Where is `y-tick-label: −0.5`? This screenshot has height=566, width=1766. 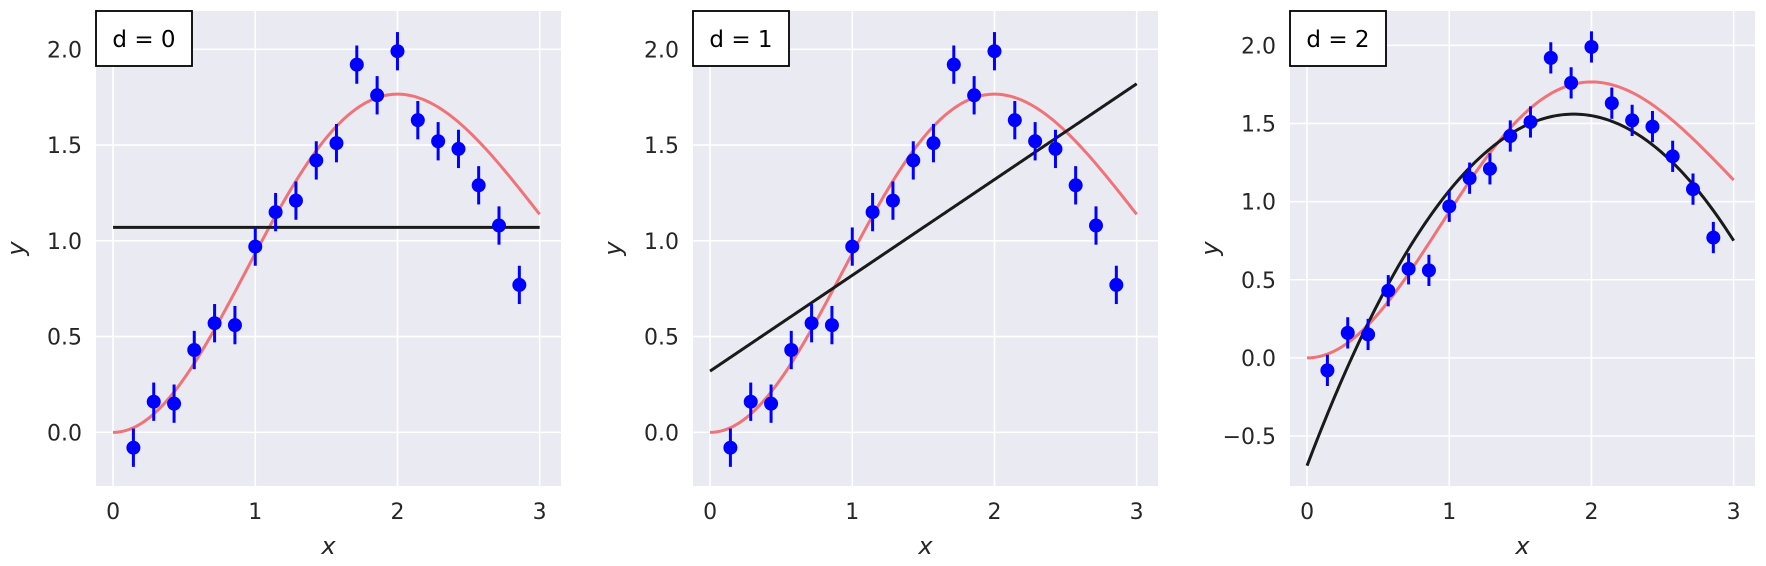 y-tick-label: −0.5 is located at coordinates (1249, 437).